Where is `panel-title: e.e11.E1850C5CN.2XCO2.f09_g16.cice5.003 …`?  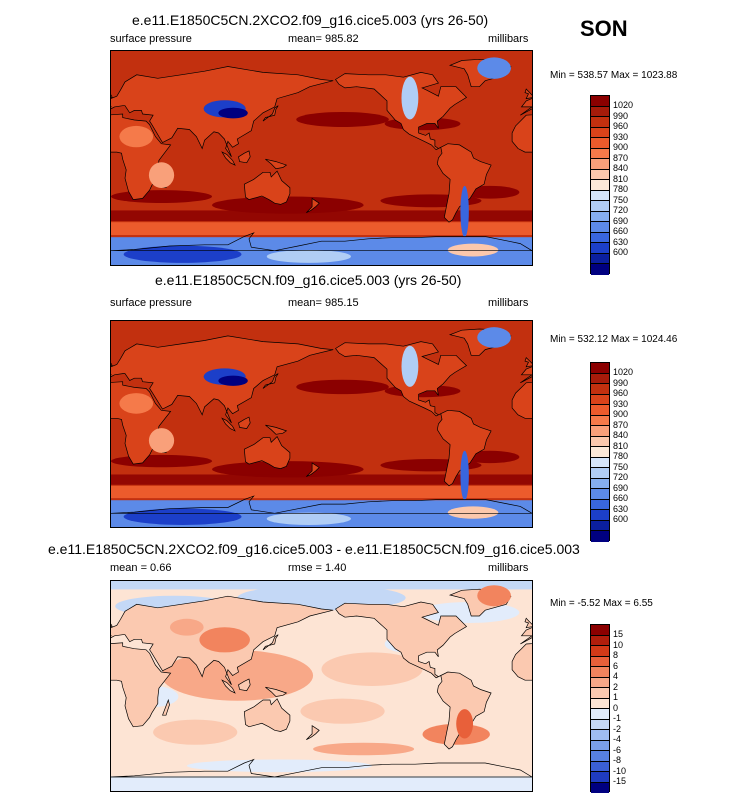
panel-title: e.e11.E1850C5CN.2XCO2.f09_g16.cice5.003 … is located at coordinates (314, 549).